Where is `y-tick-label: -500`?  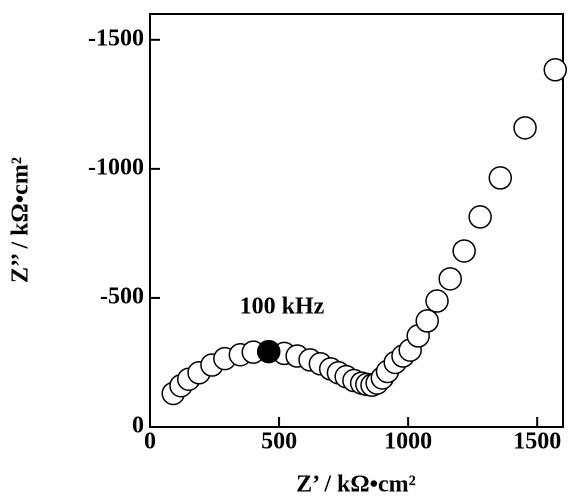 y-tick-label: -500 is located at coordinates (122, 296).